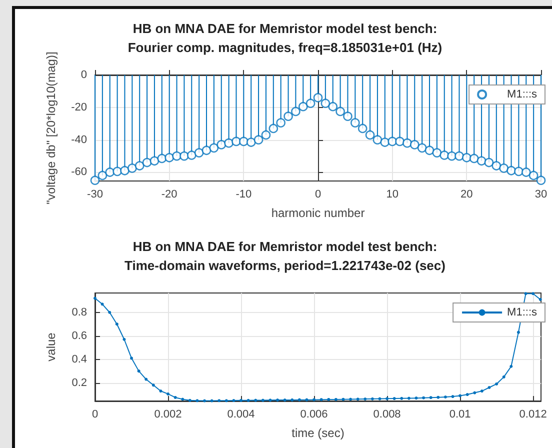 This screenshot has width=552, height=448. What do you see at coordinates (466, 194) in the screenshot?
I see `x-tick-label: 20` at bounding box center [466, 194].